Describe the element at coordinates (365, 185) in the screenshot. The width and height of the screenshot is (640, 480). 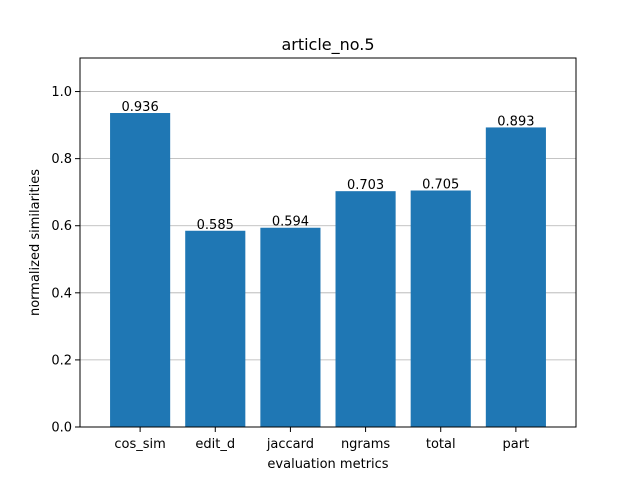
I see `bar-value-label: 0.703` at that location.